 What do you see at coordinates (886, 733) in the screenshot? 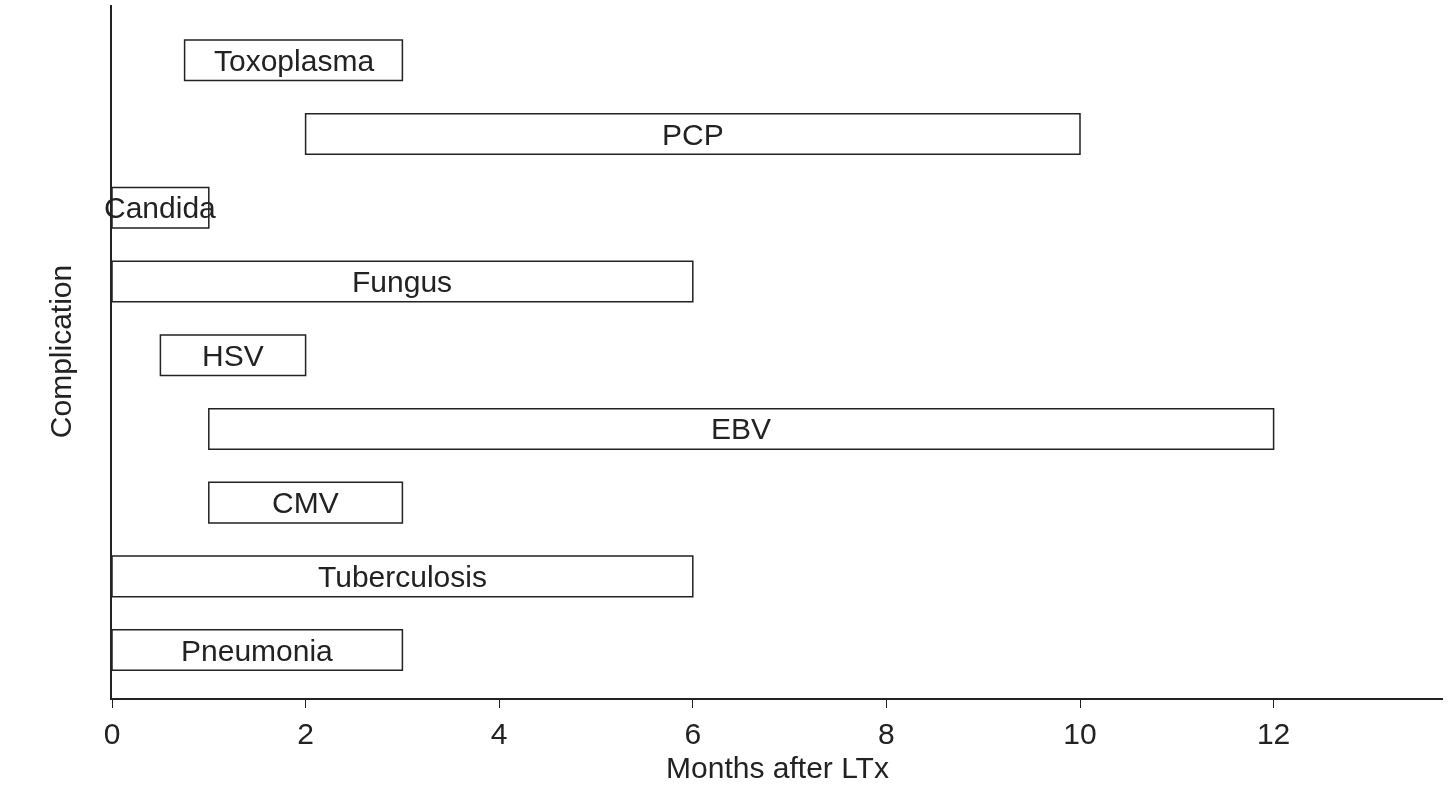
I see `x-tick-label: 8` at bounding box center [886, 733].